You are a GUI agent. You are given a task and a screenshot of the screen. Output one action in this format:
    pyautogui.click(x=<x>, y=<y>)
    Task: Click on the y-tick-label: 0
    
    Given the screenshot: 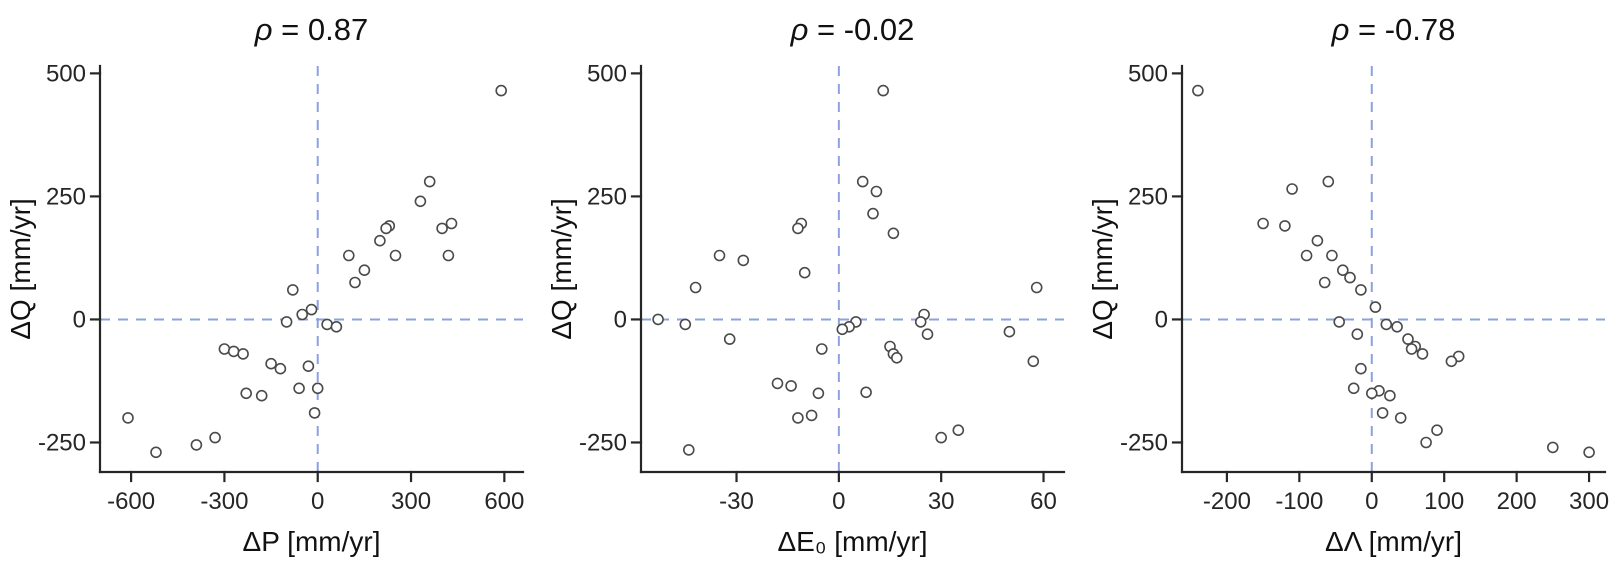 What is the action you would take?
    pyautogui.click(x=1161, y=319)
    